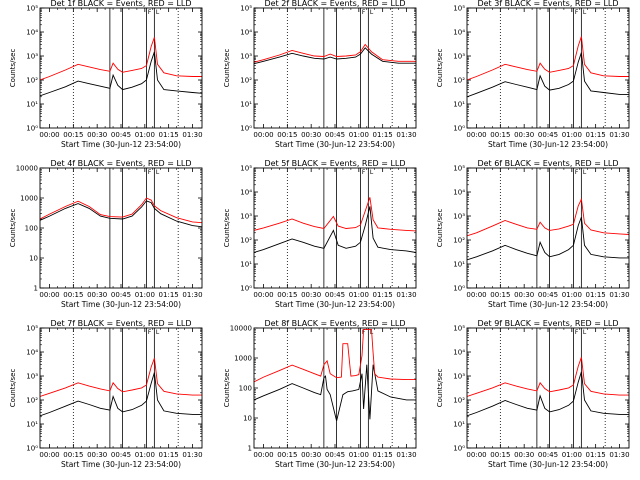 The image size is (640, 480). Describe the element at coordinates (33, 259) in the screenshot. I see `y-tick-label: 10` at that location.